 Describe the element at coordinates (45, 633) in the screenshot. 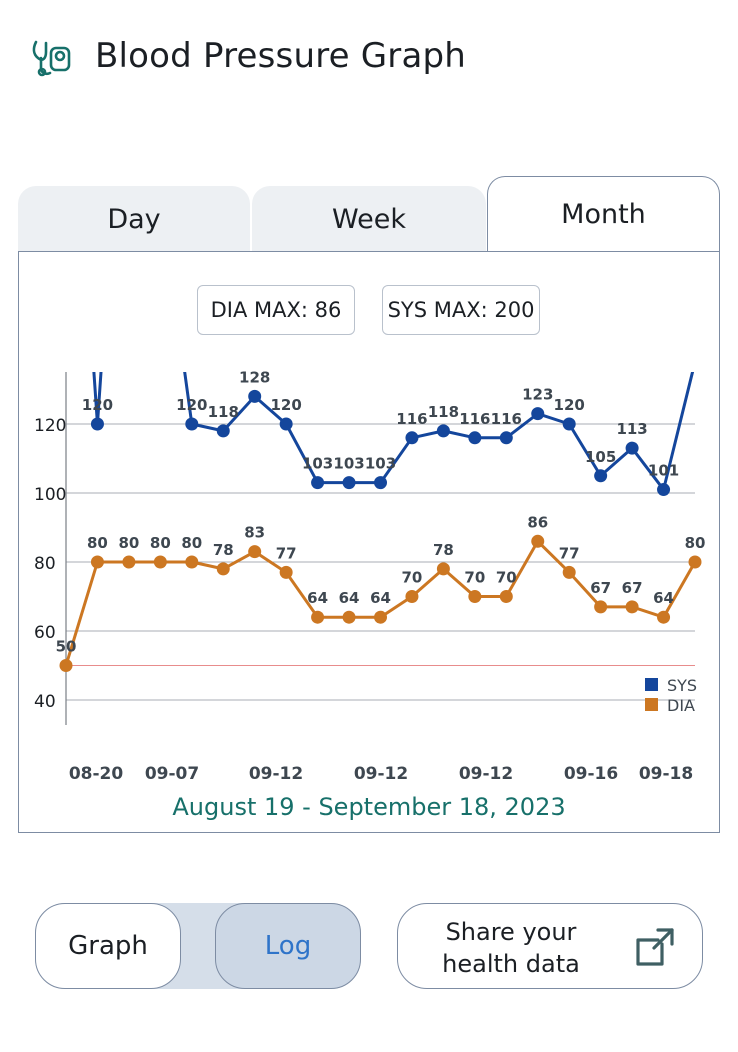

I see `y-tick-label: 60` at that location.